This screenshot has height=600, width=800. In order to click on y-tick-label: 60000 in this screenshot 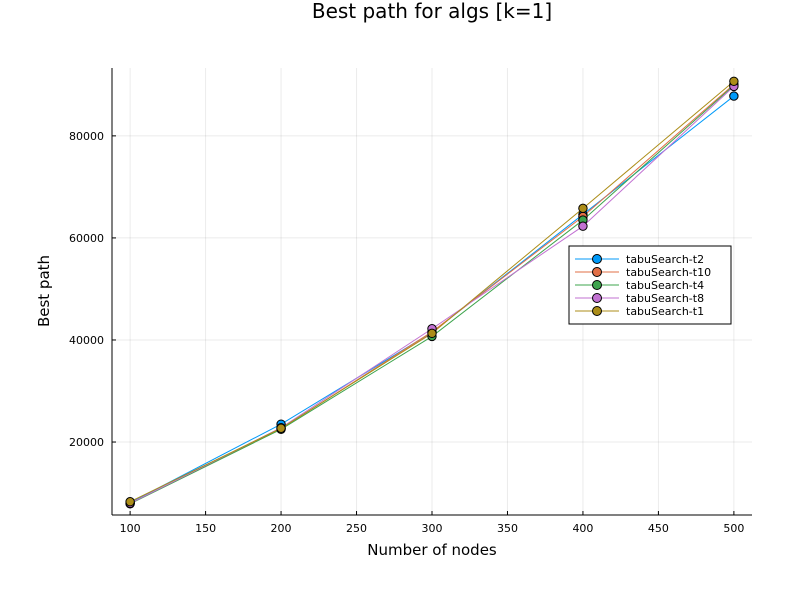, I will do `click(86, 238)`.